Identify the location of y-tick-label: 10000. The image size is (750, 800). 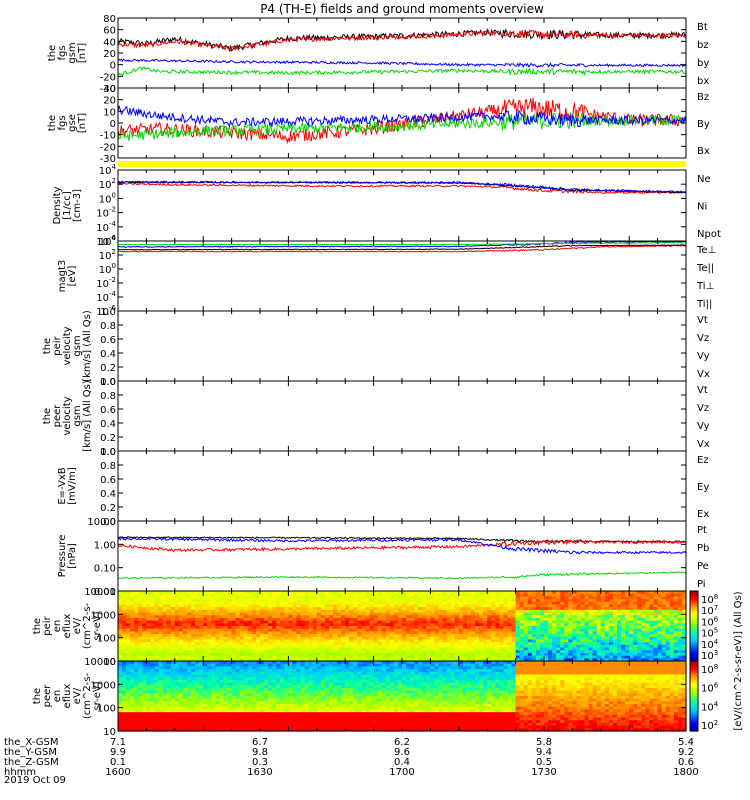
(100, 662).